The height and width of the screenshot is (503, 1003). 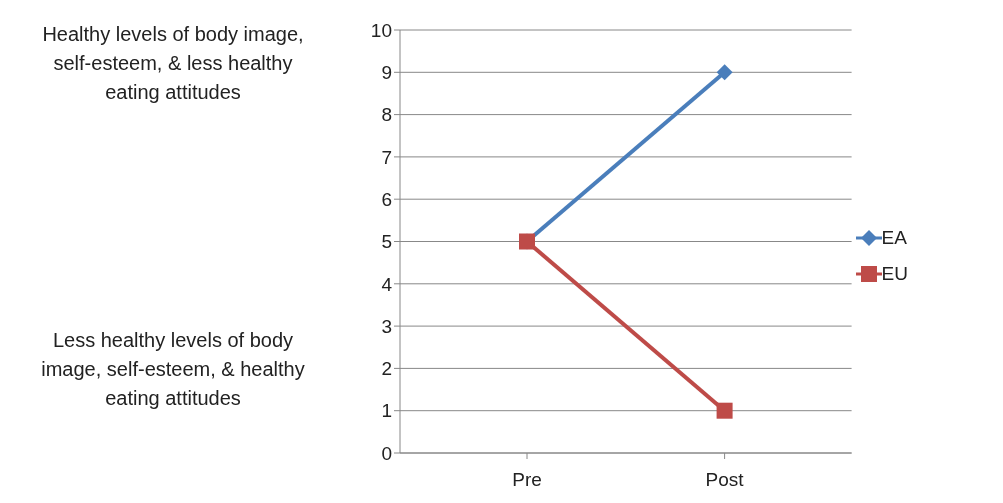 I want to click on y-tick-label: 10, so click(x=381, y=30).